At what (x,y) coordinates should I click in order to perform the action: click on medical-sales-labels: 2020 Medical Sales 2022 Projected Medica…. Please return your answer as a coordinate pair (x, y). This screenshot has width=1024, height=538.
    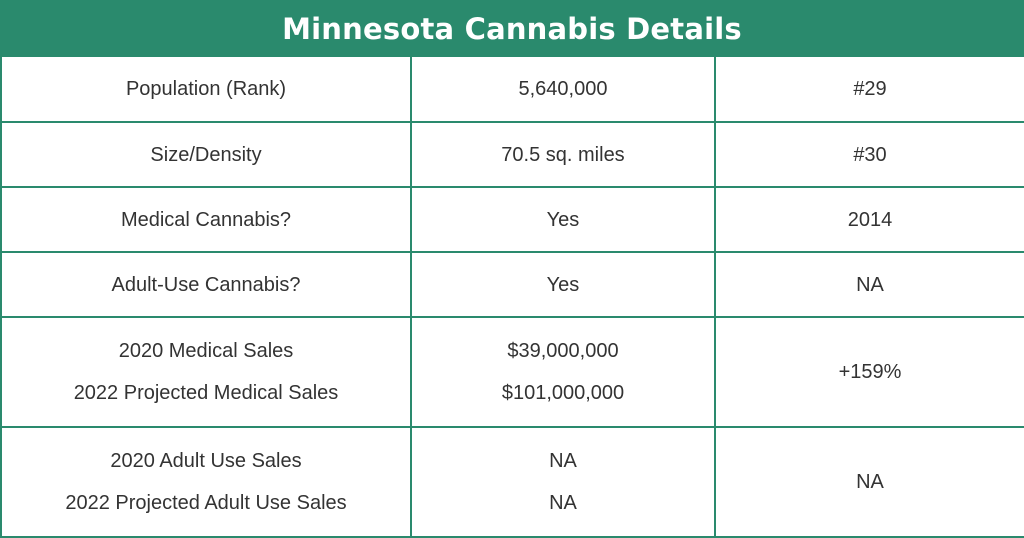
    Looking at the image, I should click on (206, 372).